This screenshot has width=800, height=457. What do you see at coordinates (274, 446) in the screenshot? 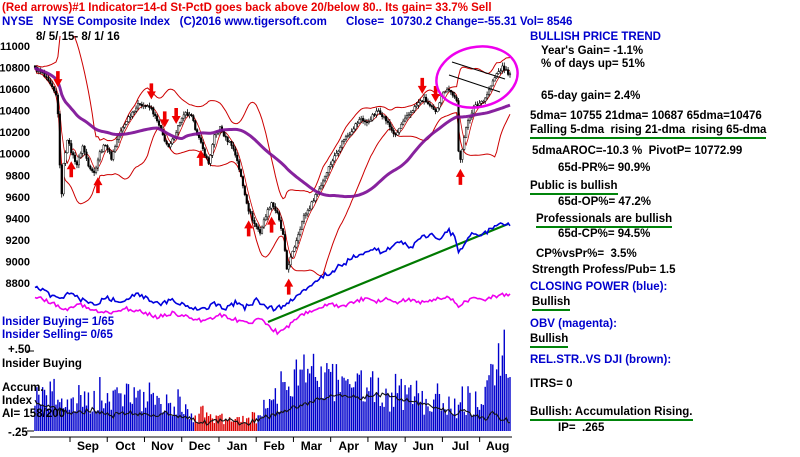
I see `svg-text: Feb` at bounding box center [274, 446].